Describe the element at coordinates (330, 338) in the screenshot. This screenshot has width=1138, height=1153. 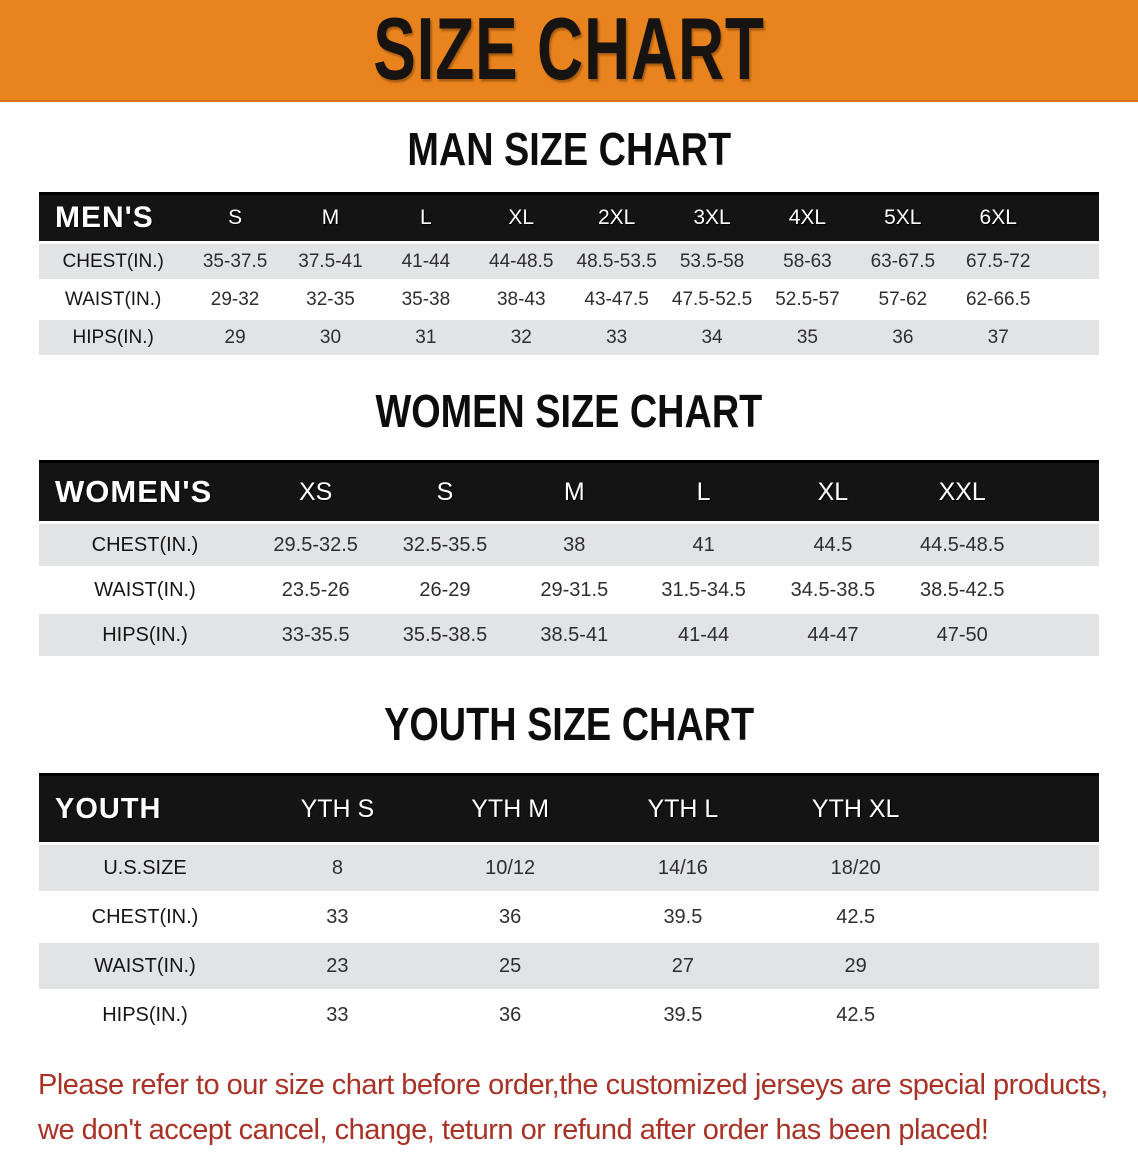
I see `cell: 30` at that location.